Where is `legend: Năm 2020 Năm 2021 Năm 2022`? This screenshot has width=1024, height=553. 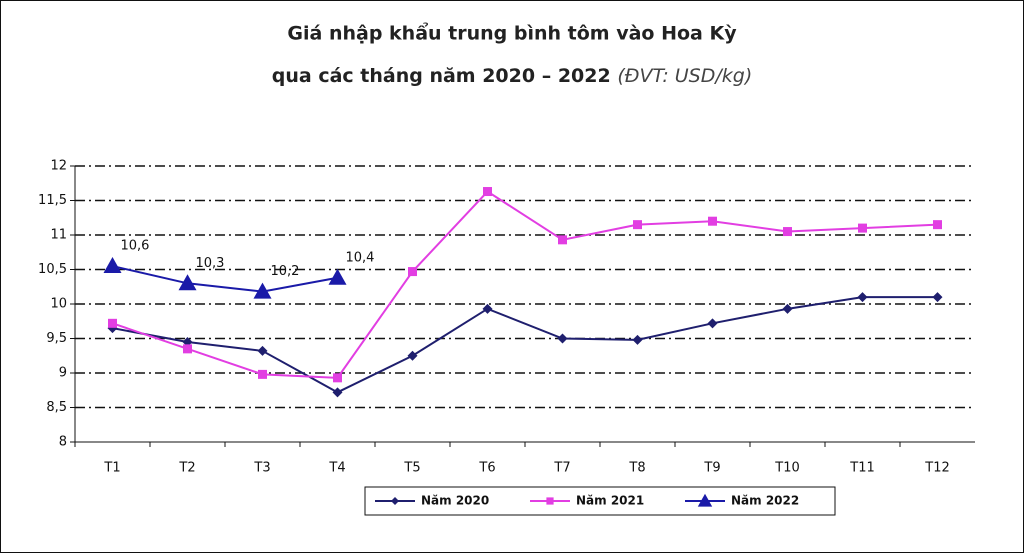
legend: Năm 2020 Năm 2021 Năm 2022 is located at coordinates (600, 501).